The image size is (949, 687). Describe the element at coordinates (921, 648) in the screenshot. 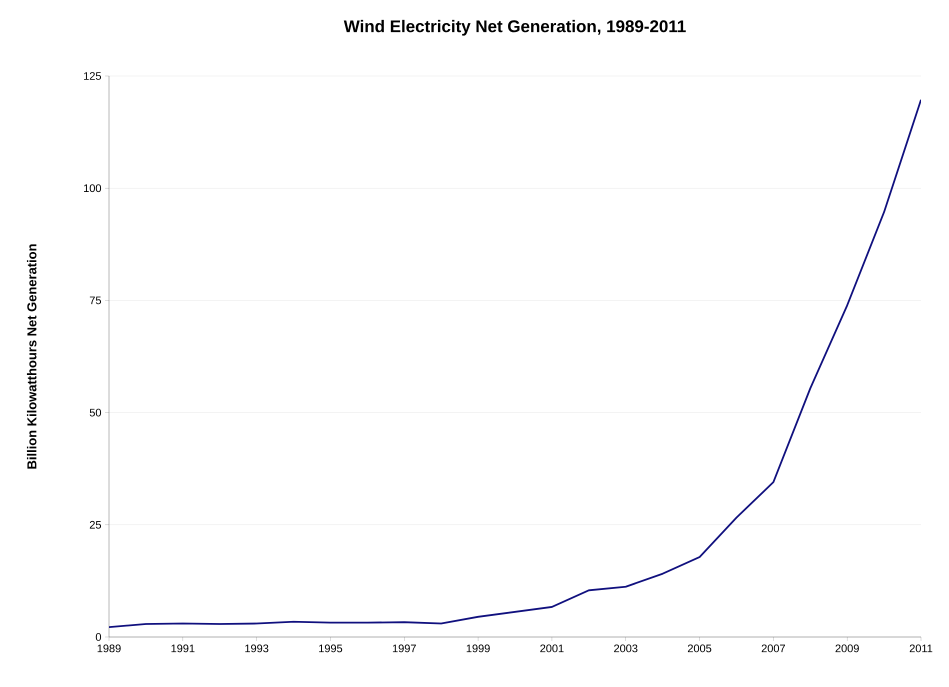

I see `x-tick-label: 2011` at that location.